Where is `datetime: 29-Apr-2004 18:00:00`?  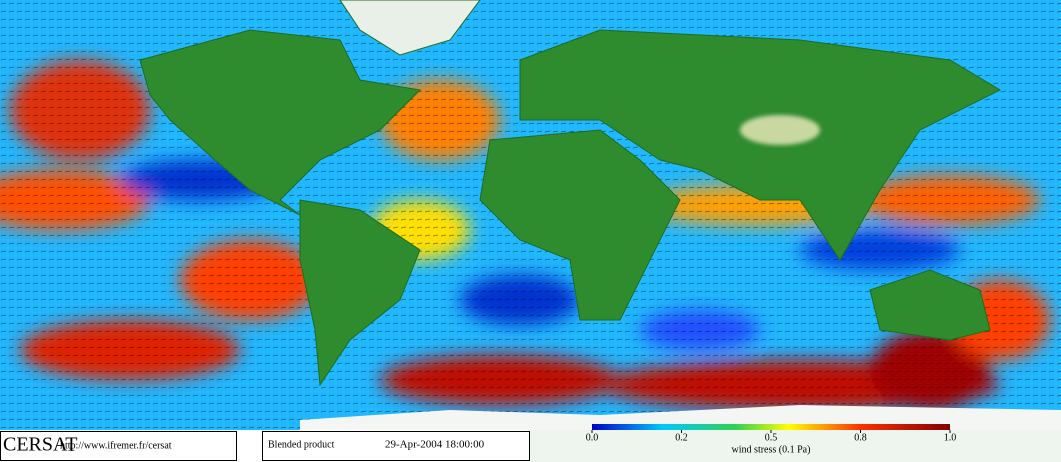 datetime: 29-Apr-2004 18:00:00 is located at coordinates (435, 445).